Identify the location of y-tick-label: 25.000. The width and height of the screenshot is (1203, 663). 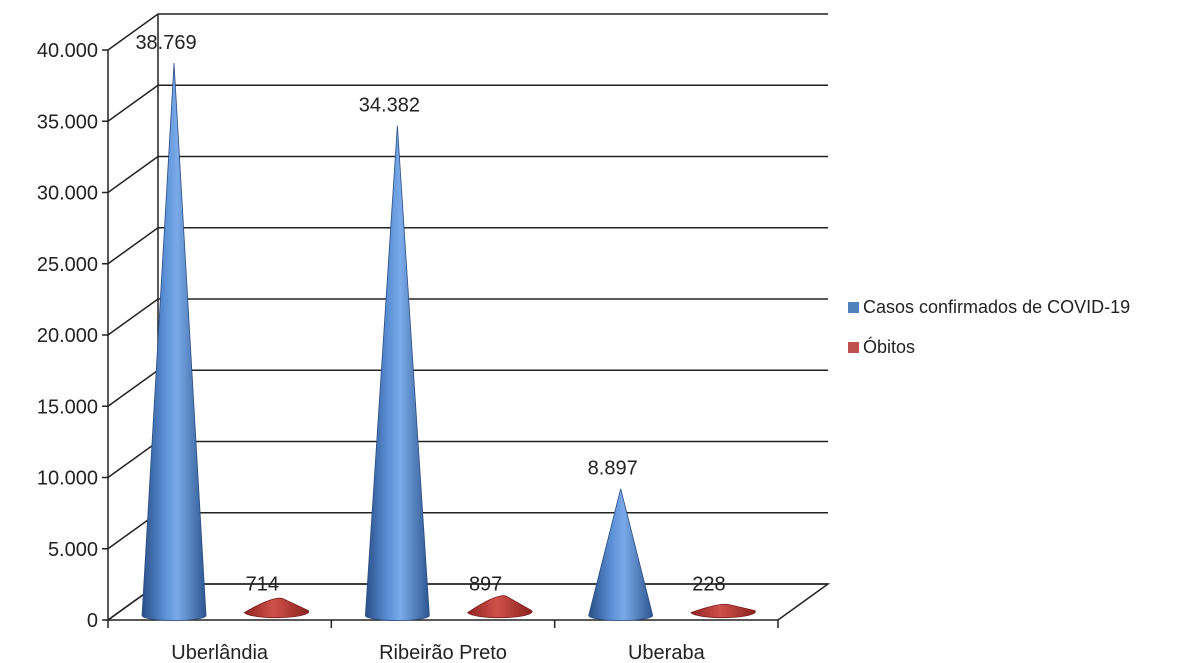
(67, 265).